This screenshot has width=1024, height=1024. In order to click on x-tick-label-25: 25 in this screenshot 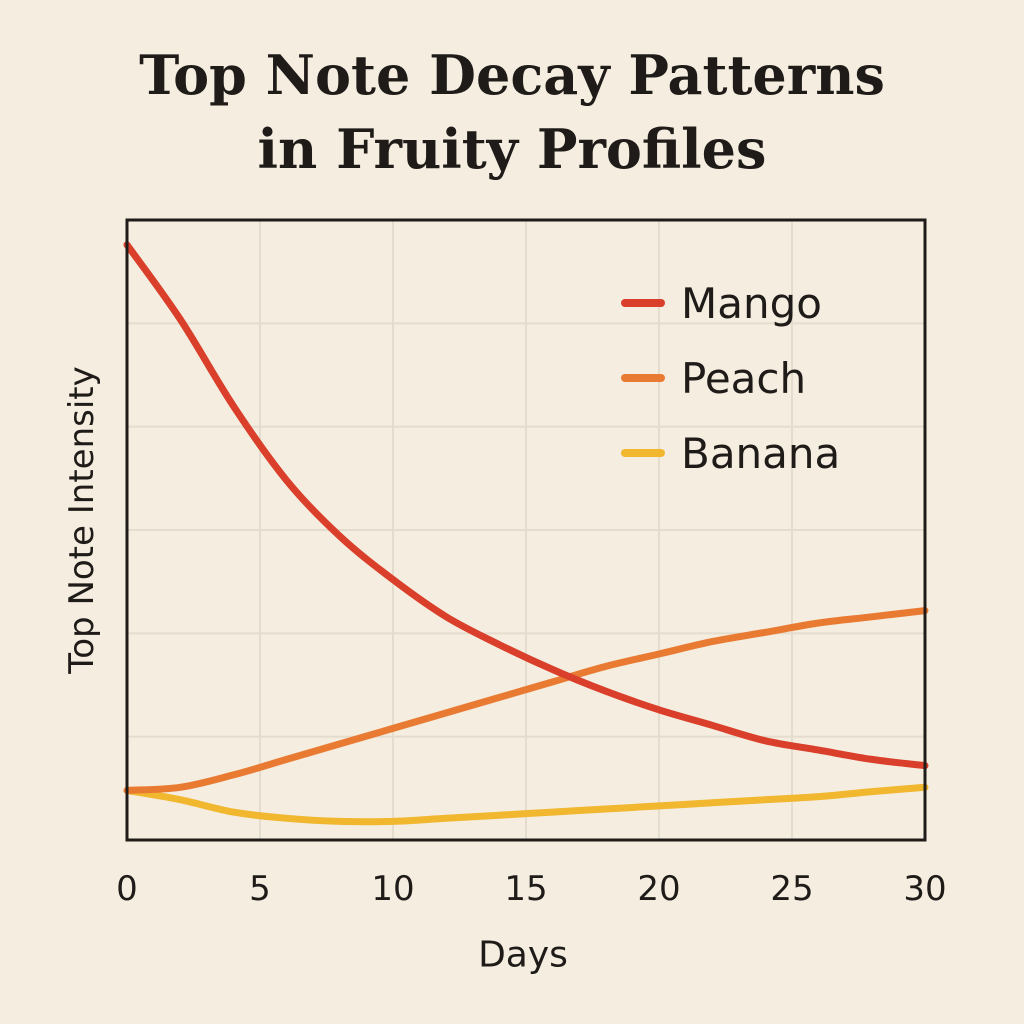, I will do `click(791, 889)`.